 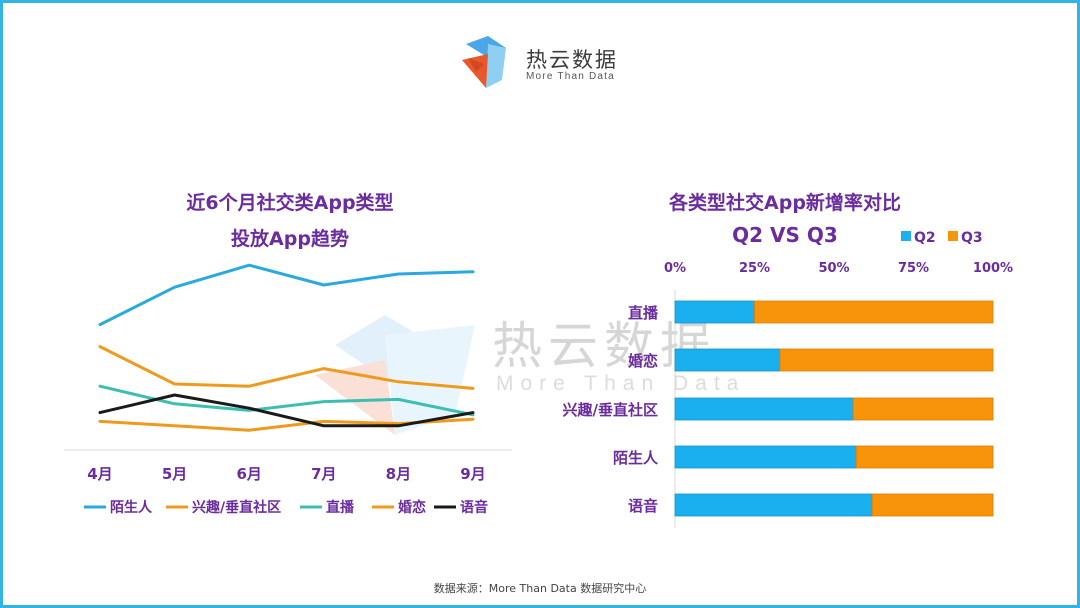 What do you see at coordinates (993, 268) in the screenshot?
I see `bar-xtick-label: 100%` at bounding box center [993, 268].